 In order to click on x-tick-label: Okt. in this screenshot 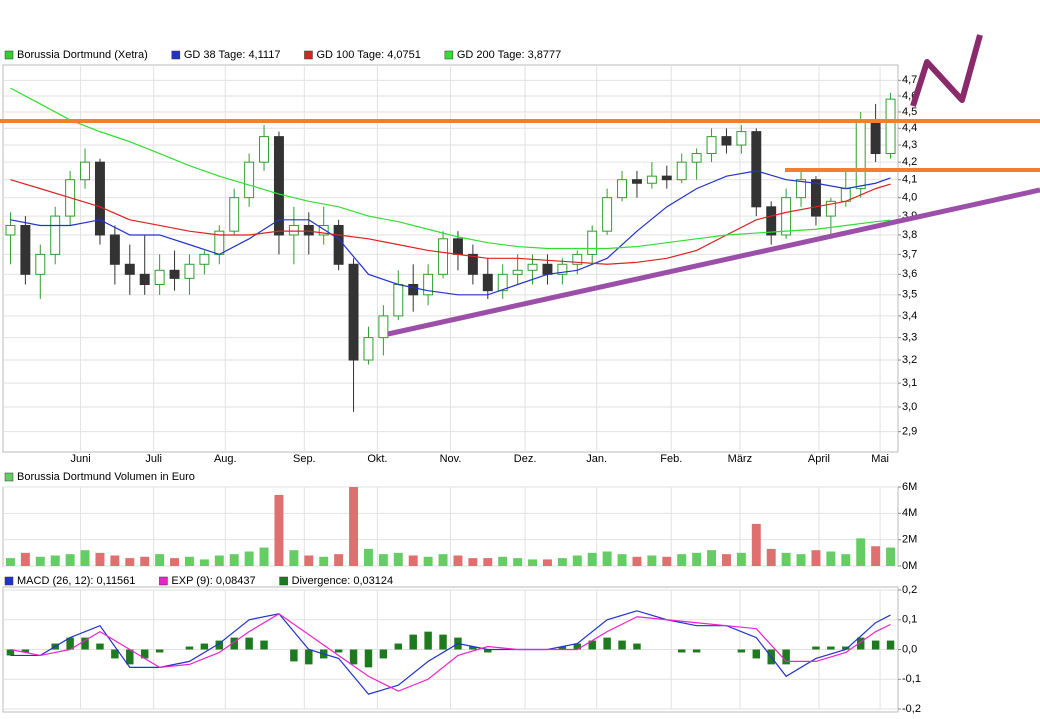, I will do `click(377, 459)`.